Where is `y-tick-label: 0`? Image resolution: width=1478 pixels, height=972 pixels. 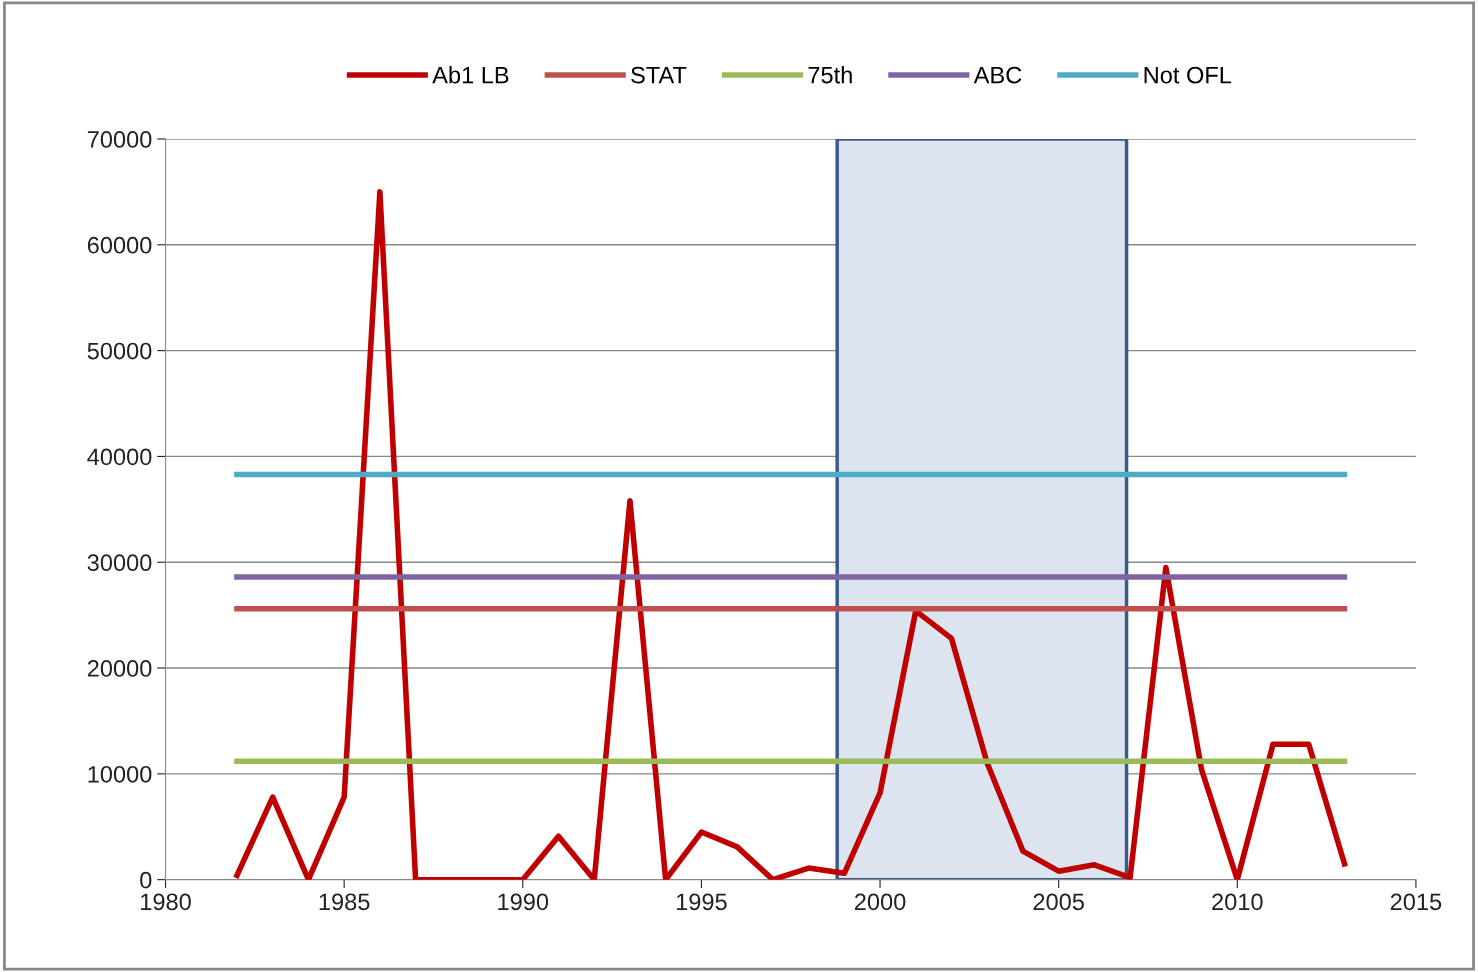
y-tick-label: 0 is located at coordinates (146, 880).